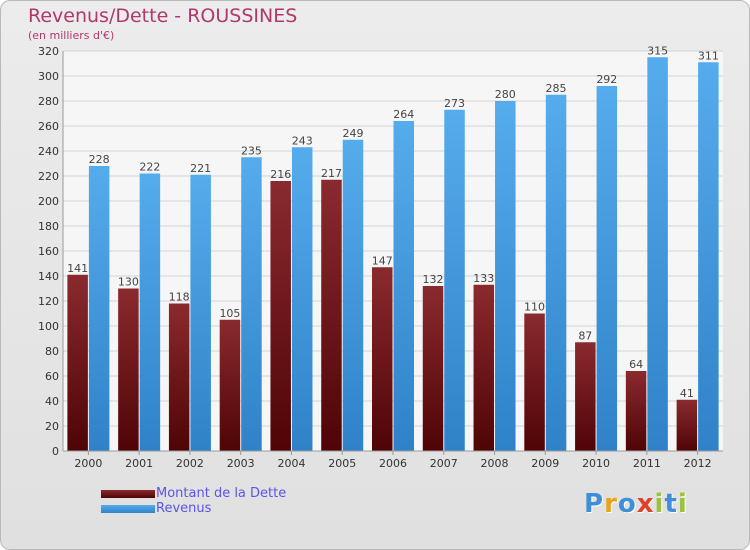  I want to click on legend-swatch-revenus, so click(128, 509).